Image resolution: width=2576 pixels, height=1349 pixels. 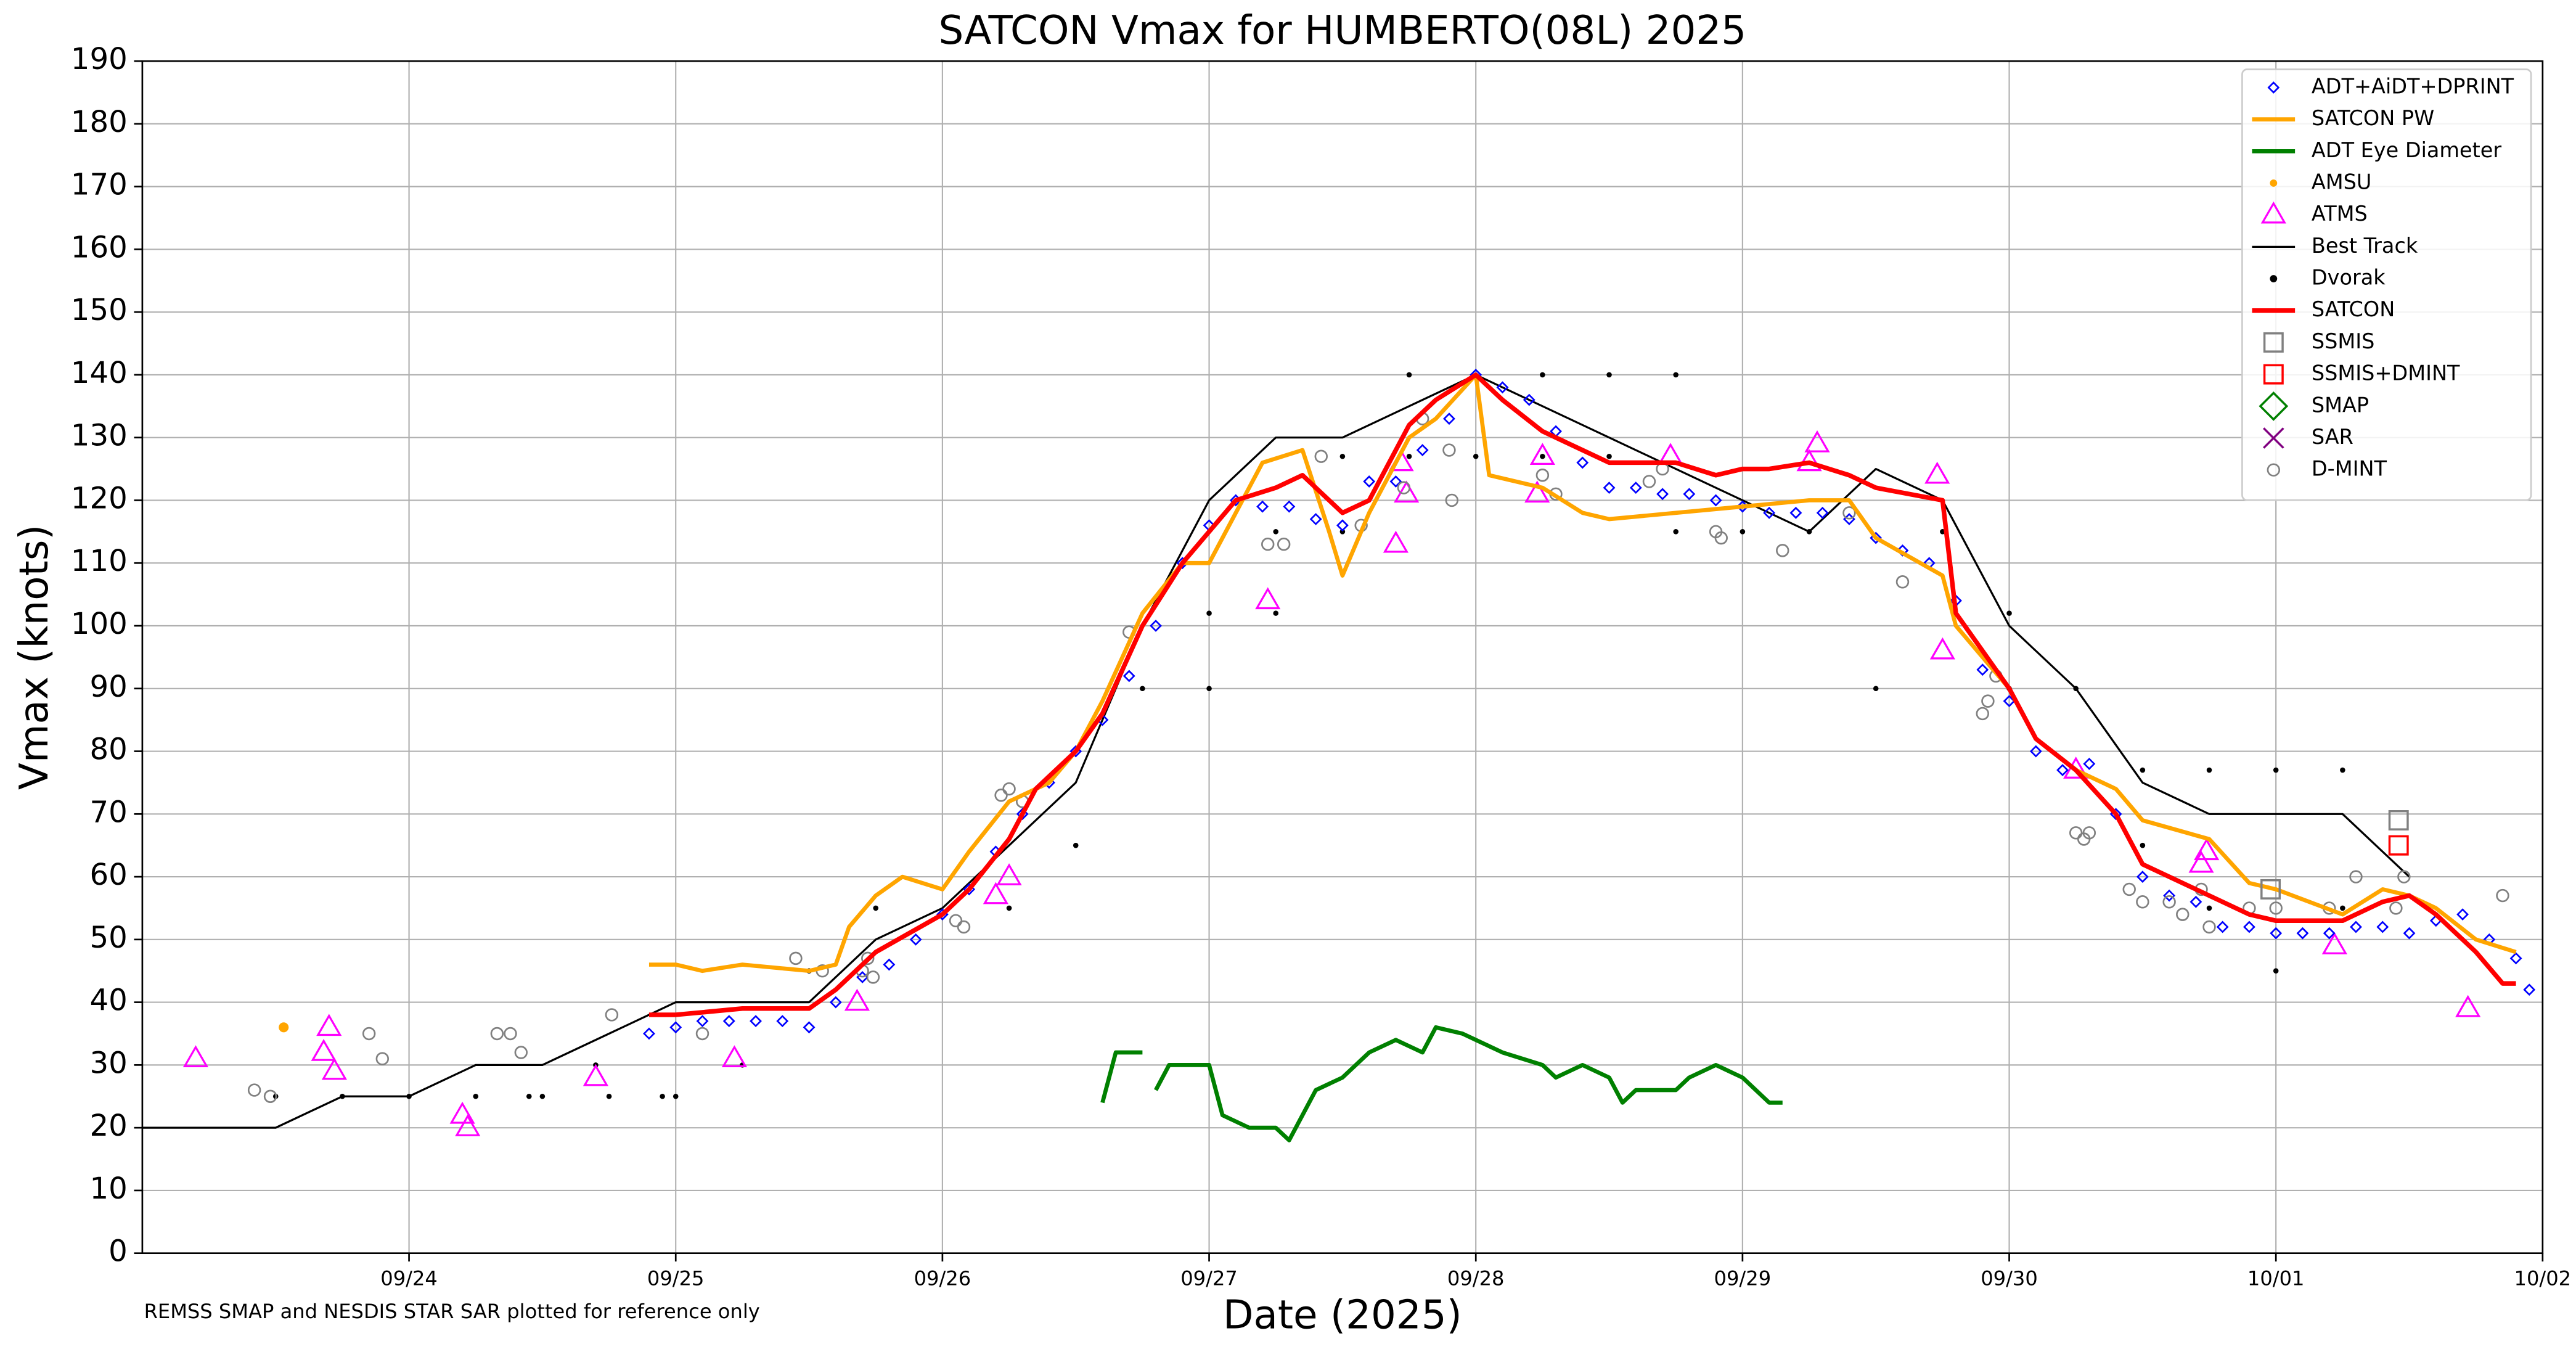 I want to click on y-tick-label: 150, so click(x=99, y=310).